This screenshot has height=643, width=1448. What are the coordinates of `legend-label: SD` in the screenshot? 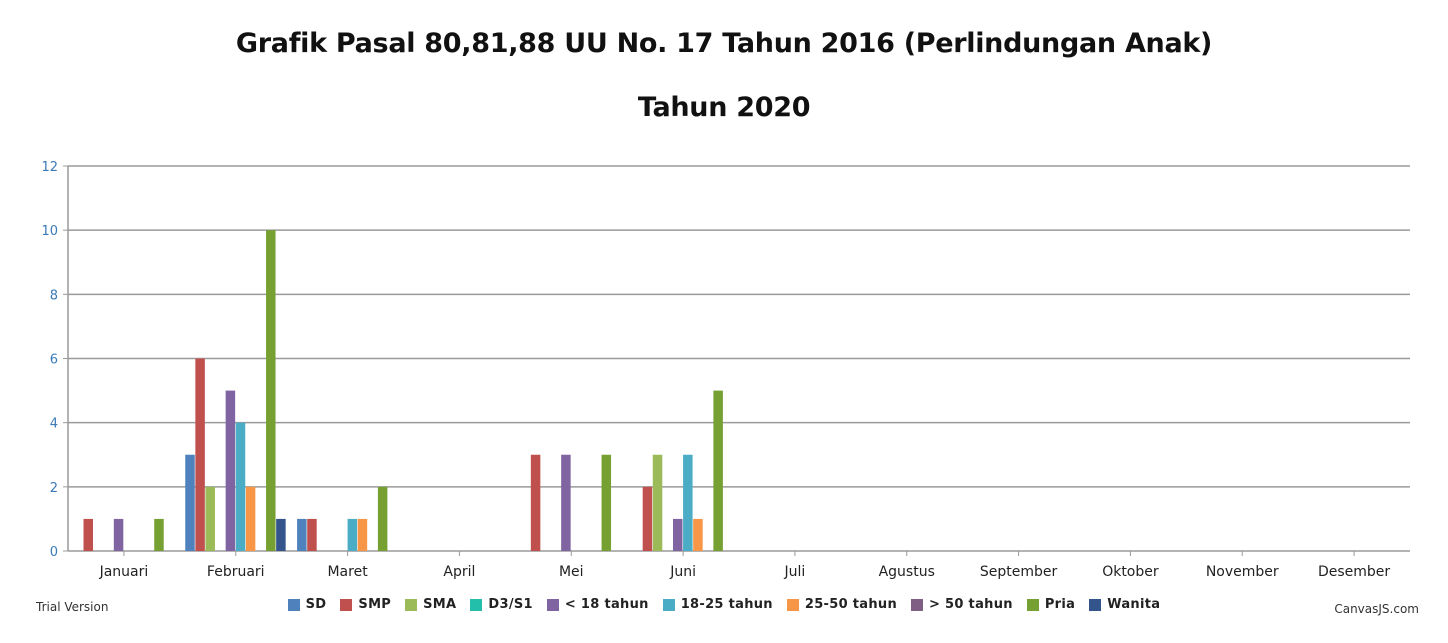 It's located at (316, 604).